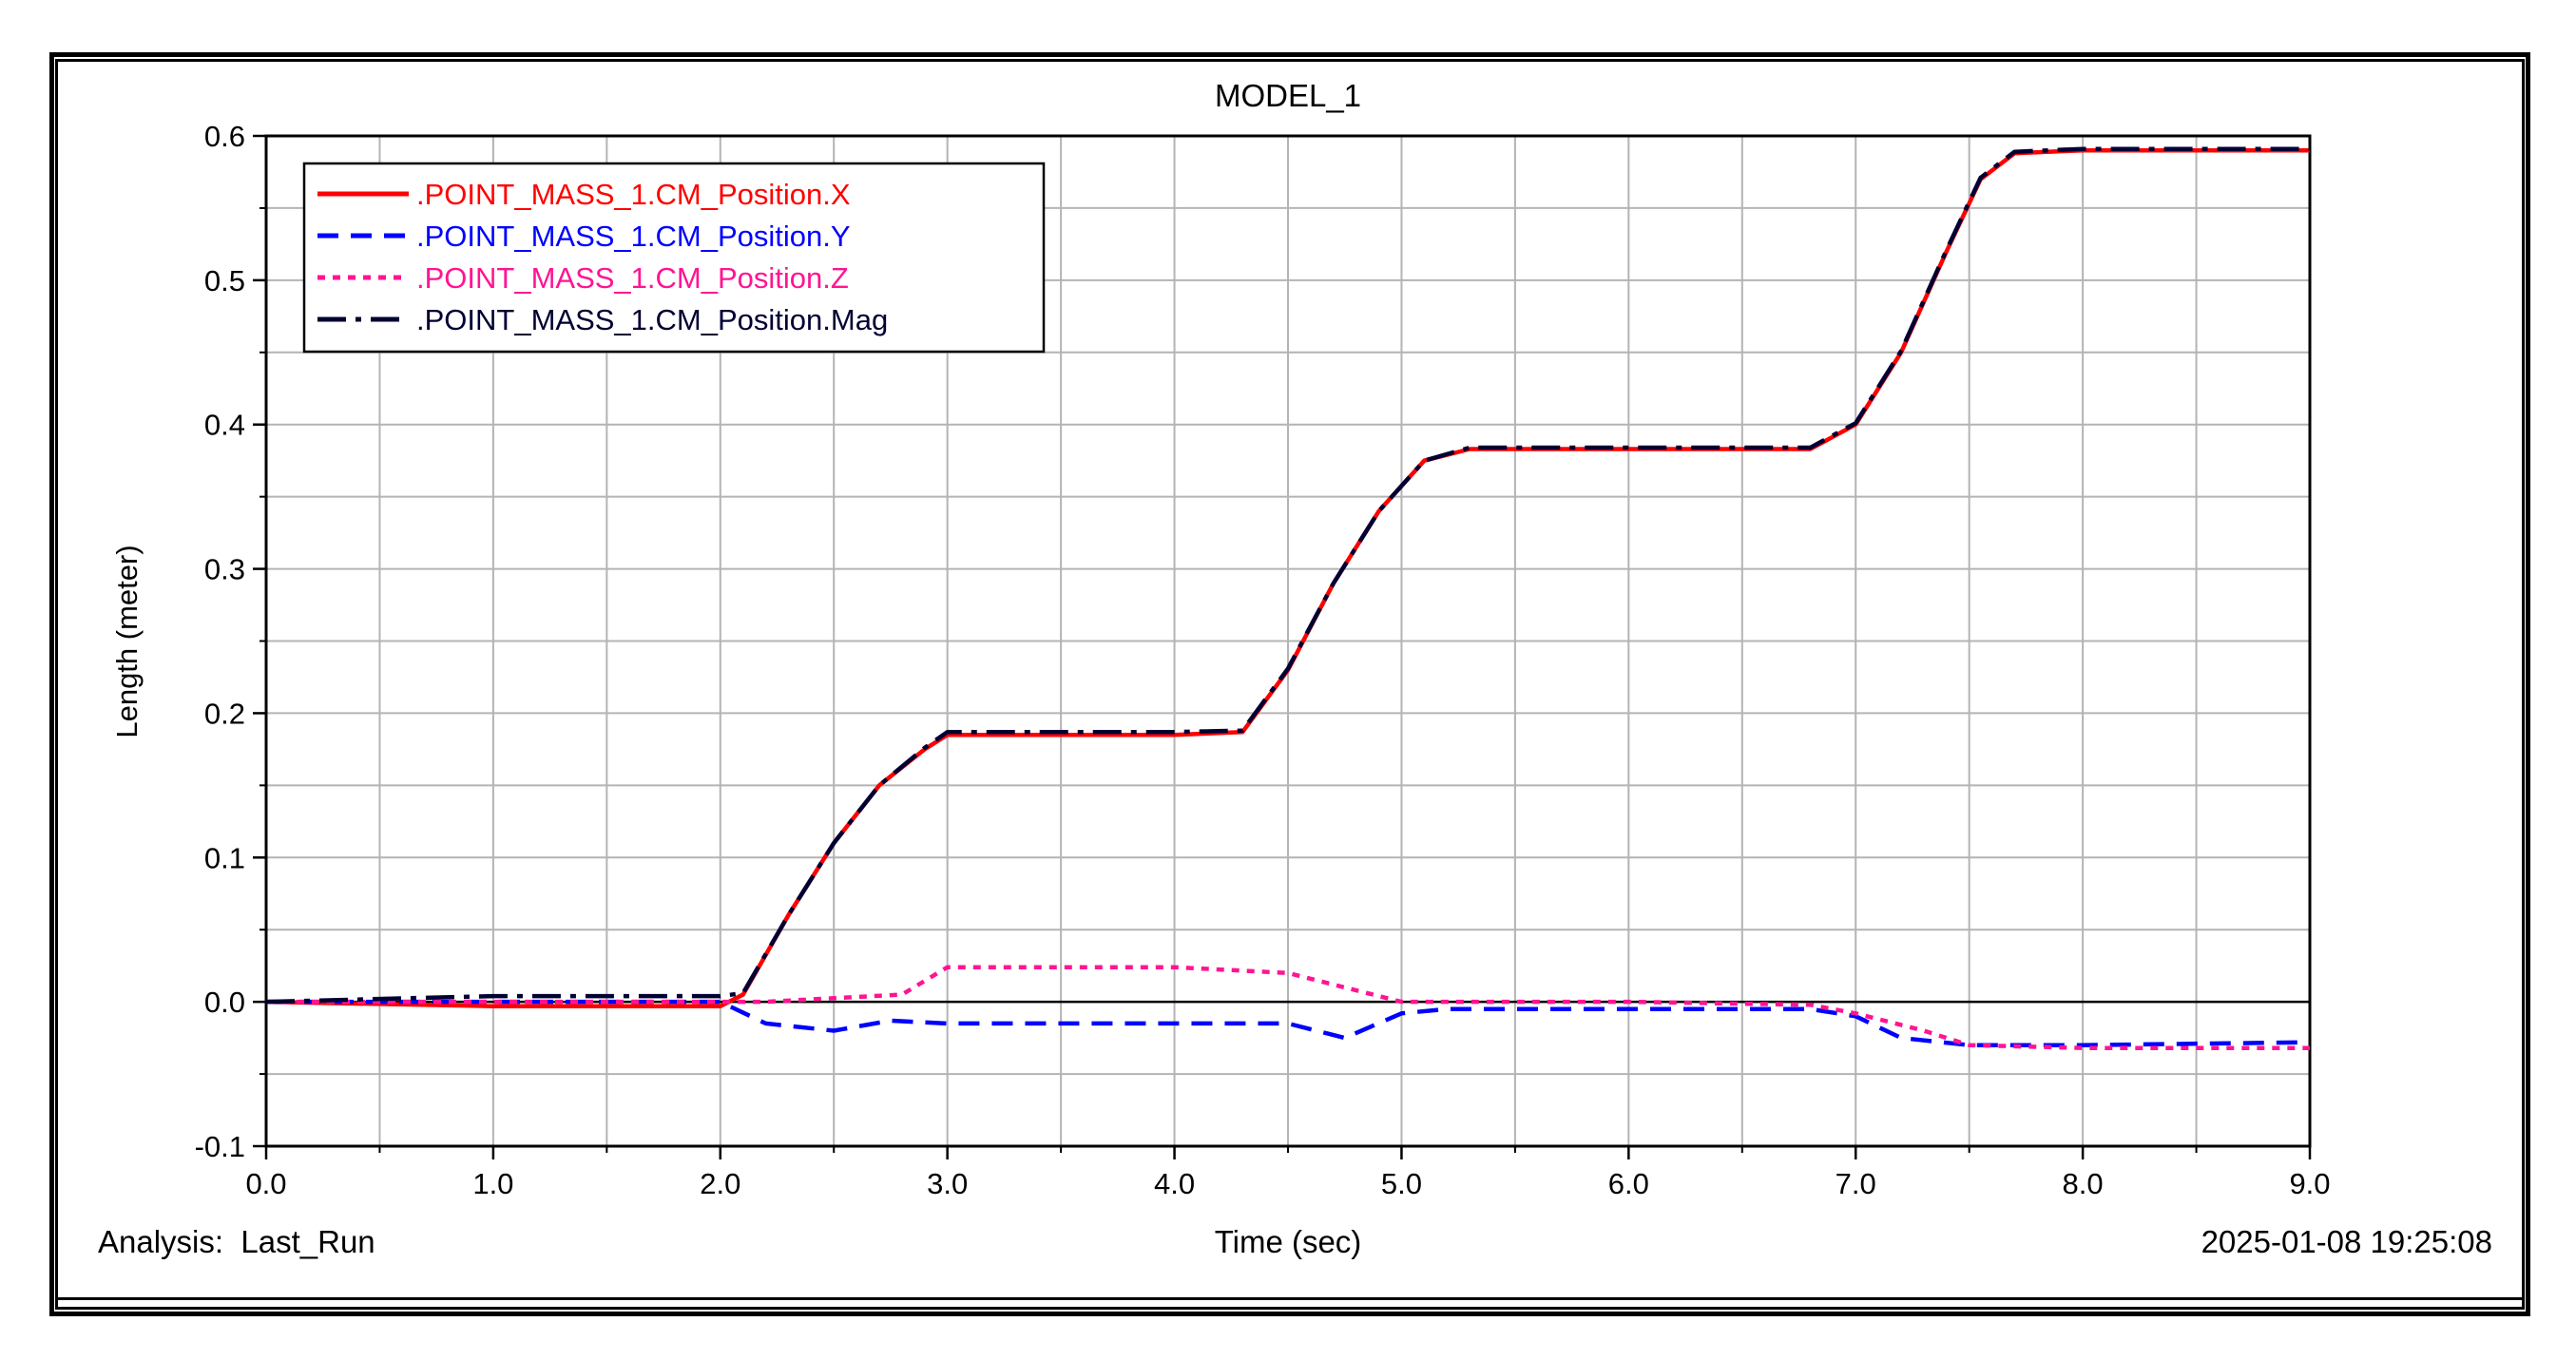 The image size is (2576, 1360). Describe the element at coordinates (224, 569) in the screenshot. I see `y-tick-label: 0.3` at that location.